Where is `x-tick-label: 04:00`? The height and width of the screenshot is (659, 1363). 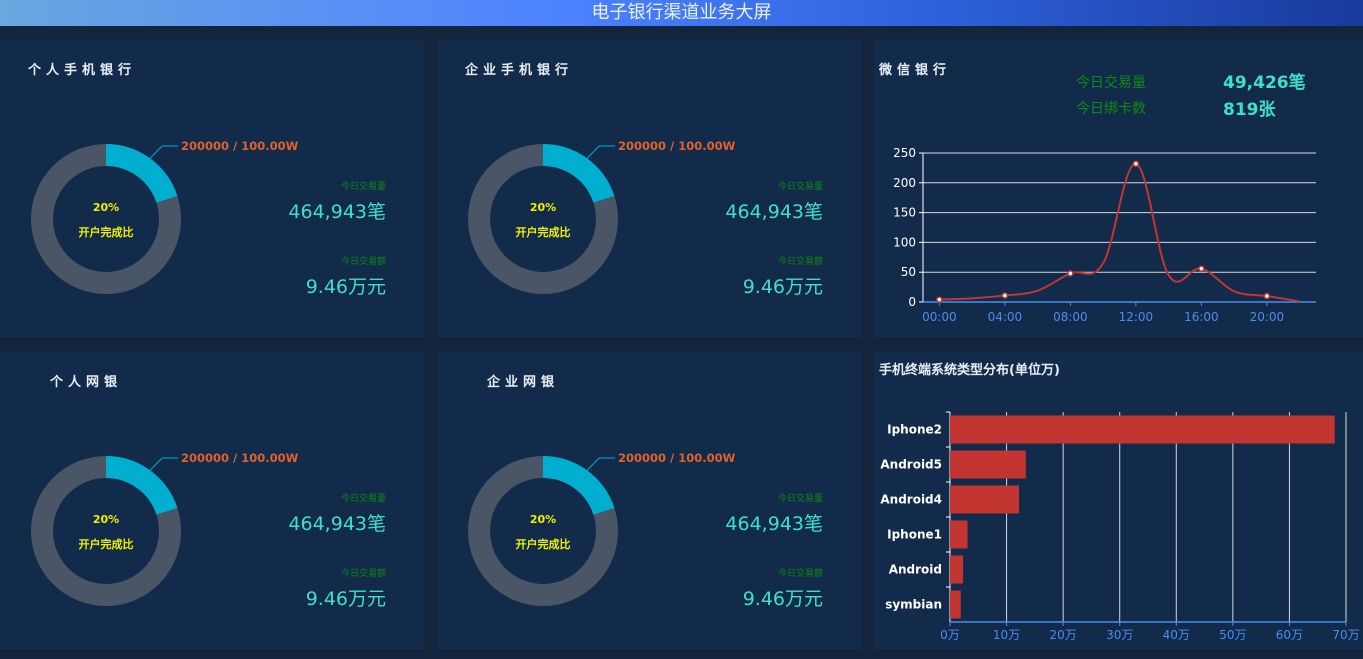
x-tick-label: 04:00 is located at coordinates (1005, 317).